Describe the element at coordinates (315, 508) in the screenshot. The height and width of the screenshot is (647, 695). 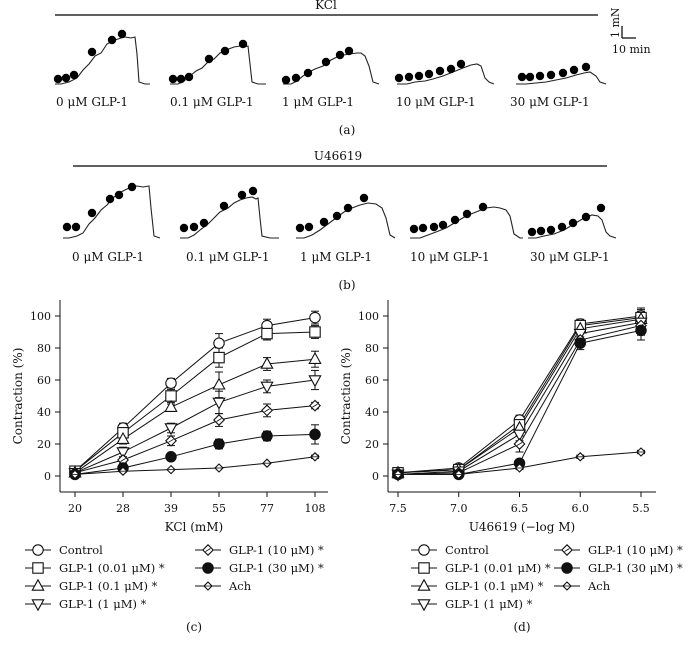
I see `x-tick-label: 108` at that location.